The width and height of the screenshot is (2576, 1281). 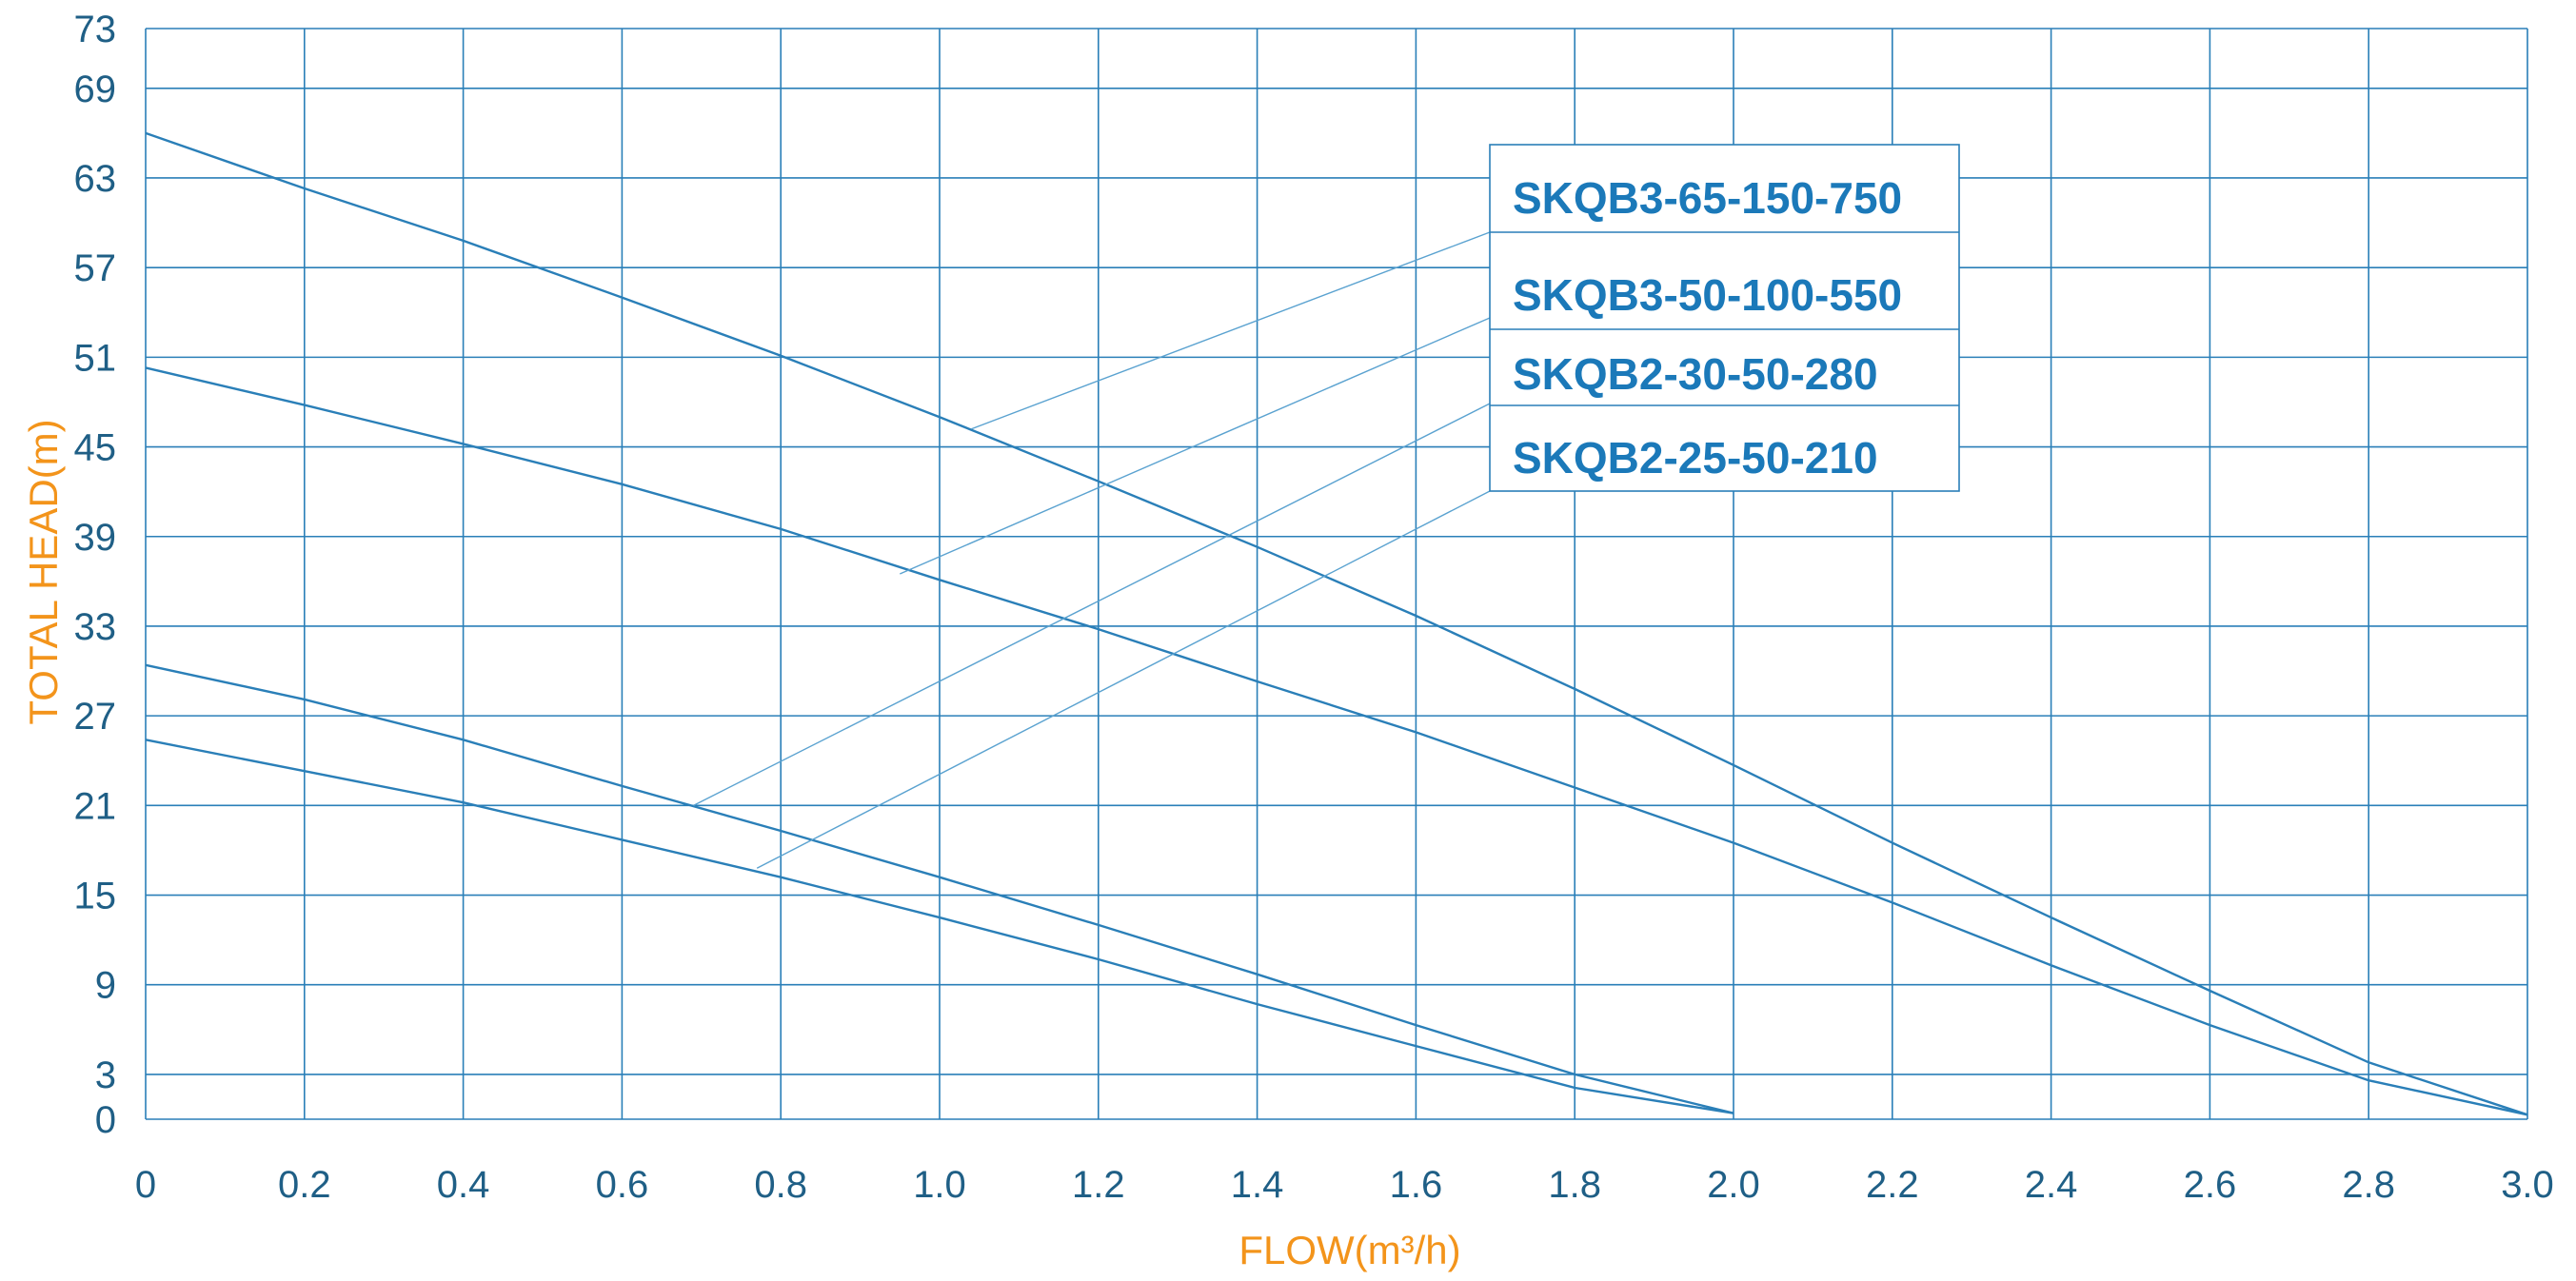 What do you see at coordinates (780, 1185) in the screenshot?
I see `x-tick-label: 0.8` at bounding box center [780, 1185].